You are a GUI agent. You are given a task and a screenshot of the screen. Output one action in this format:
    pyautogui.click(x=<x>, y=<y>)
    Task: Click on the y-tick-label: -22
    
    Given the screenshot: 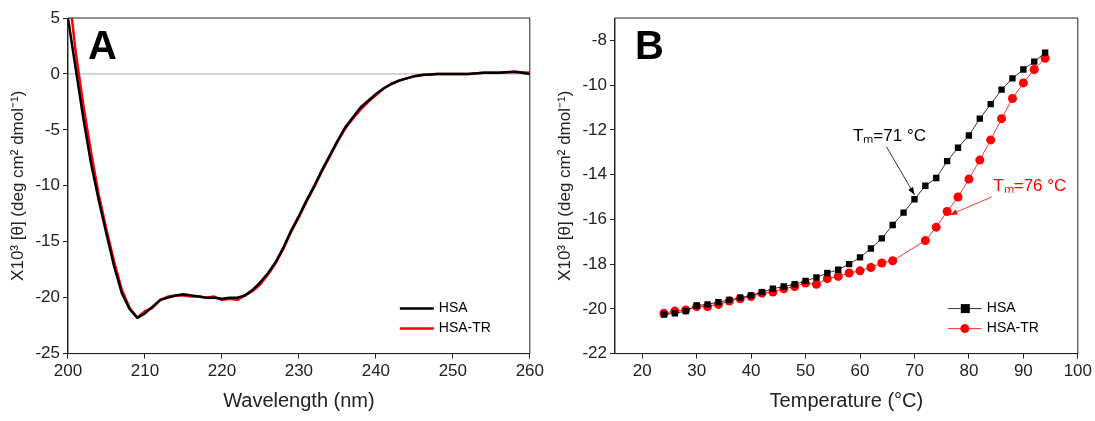 What is the action you would take?
    pyautogui.click(x=594, y=353)
    